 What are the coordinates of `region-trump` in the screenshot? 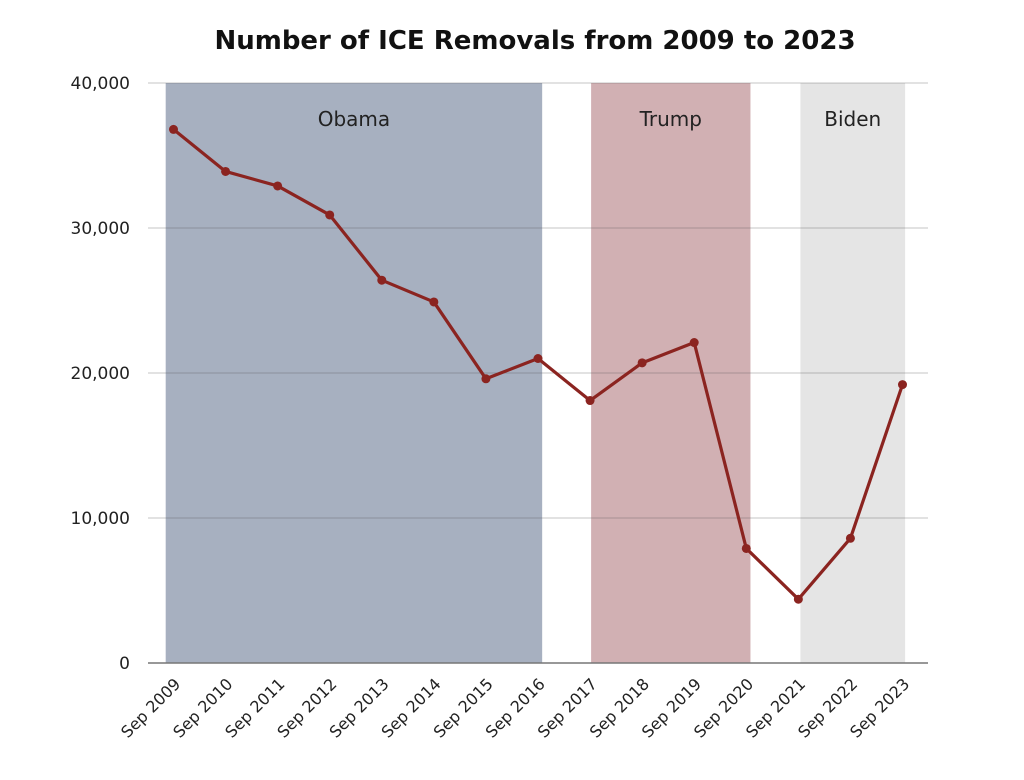 It's located at (671, 373).